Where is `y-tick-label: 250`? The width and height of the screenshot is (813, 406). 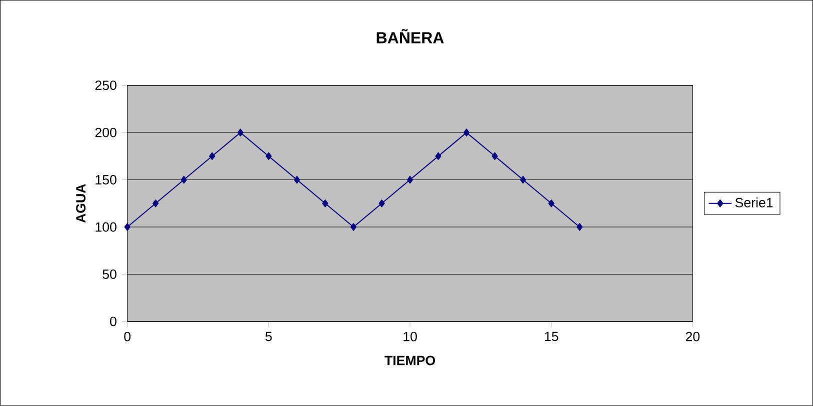
y-tick-label: 250 is located at coordinates (105, 85).